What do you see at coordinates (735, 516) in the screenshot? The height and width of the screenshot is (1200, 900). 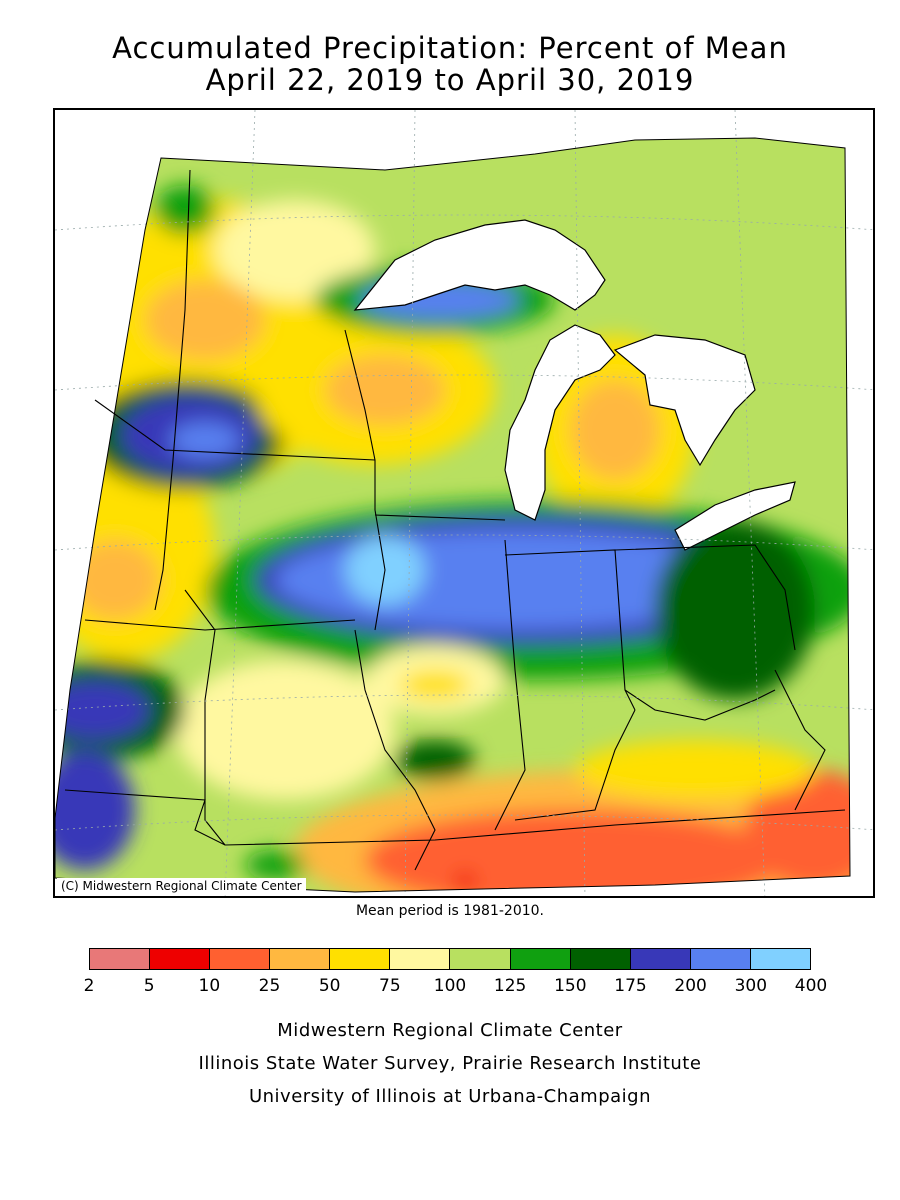 I see `lake-erie` at bounding box center [735, 516].